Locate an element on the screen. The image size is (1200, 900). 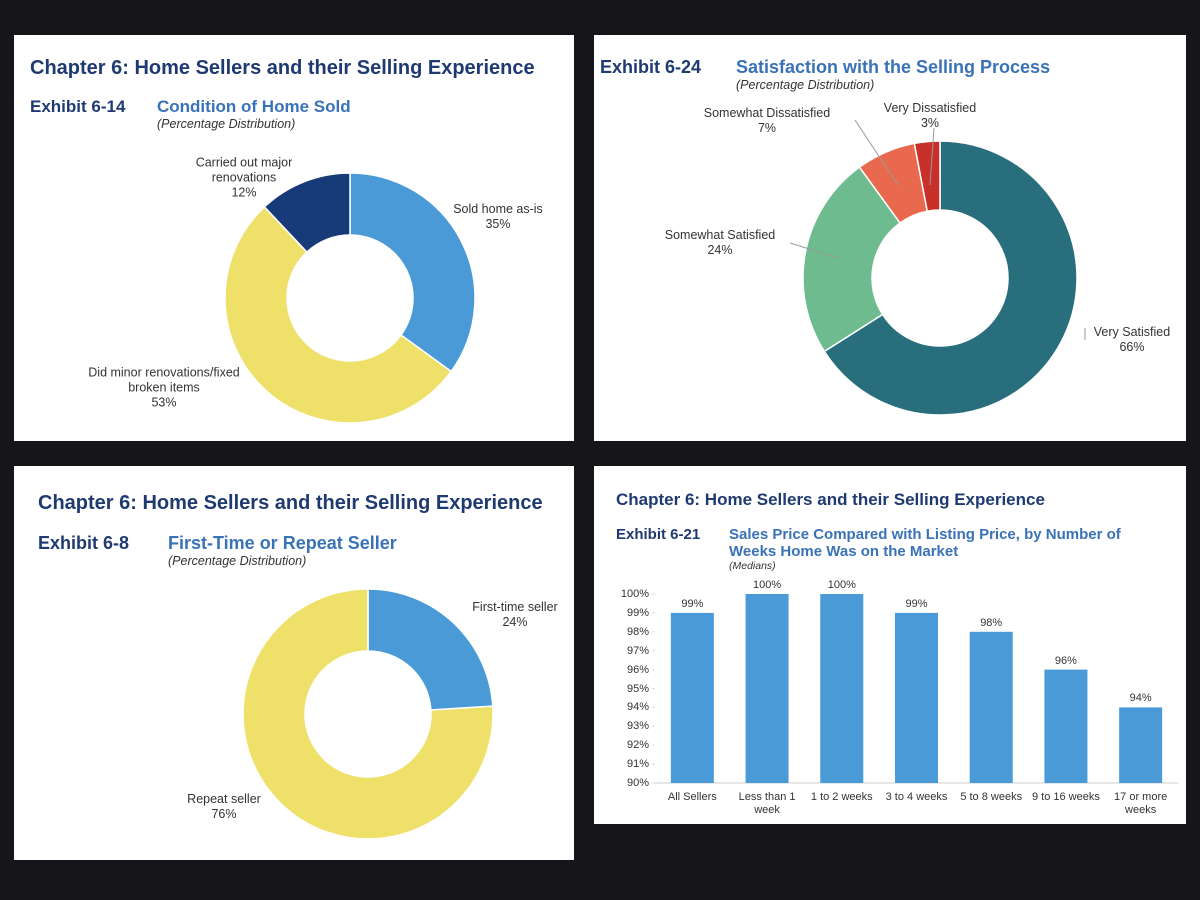
y-tick-label: 96% is located at coordinates (637, 669).